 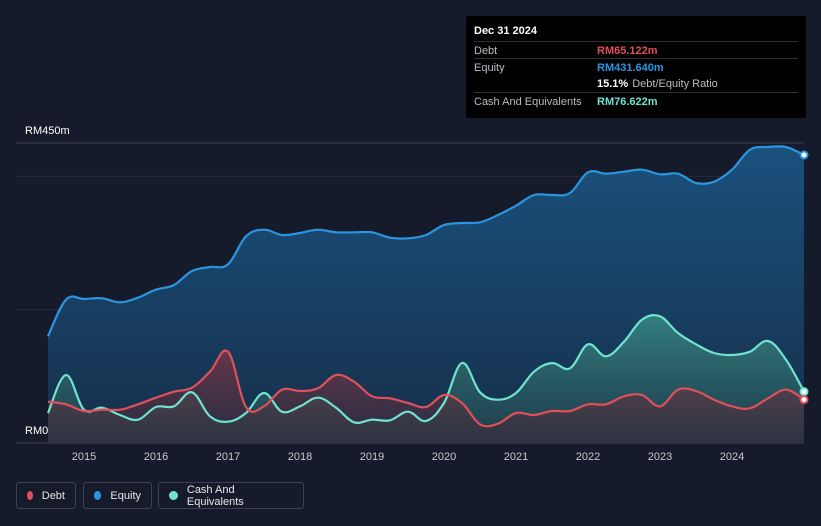 I want to click on tooltip-ratio: 15.1% Debt/Equity Ratio, so click(x=657, y=84).